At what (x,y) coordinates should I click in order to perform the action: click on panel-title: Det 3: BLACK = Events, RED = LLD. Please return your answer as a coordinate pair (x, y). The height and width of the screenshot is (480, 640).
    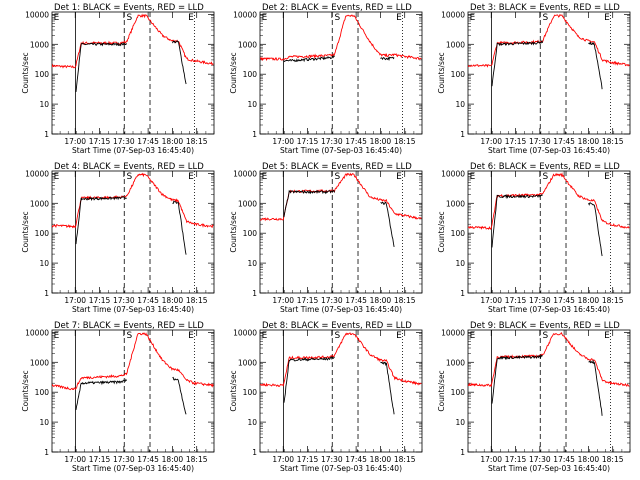
    Looking at the image, I should click on (545, 8).